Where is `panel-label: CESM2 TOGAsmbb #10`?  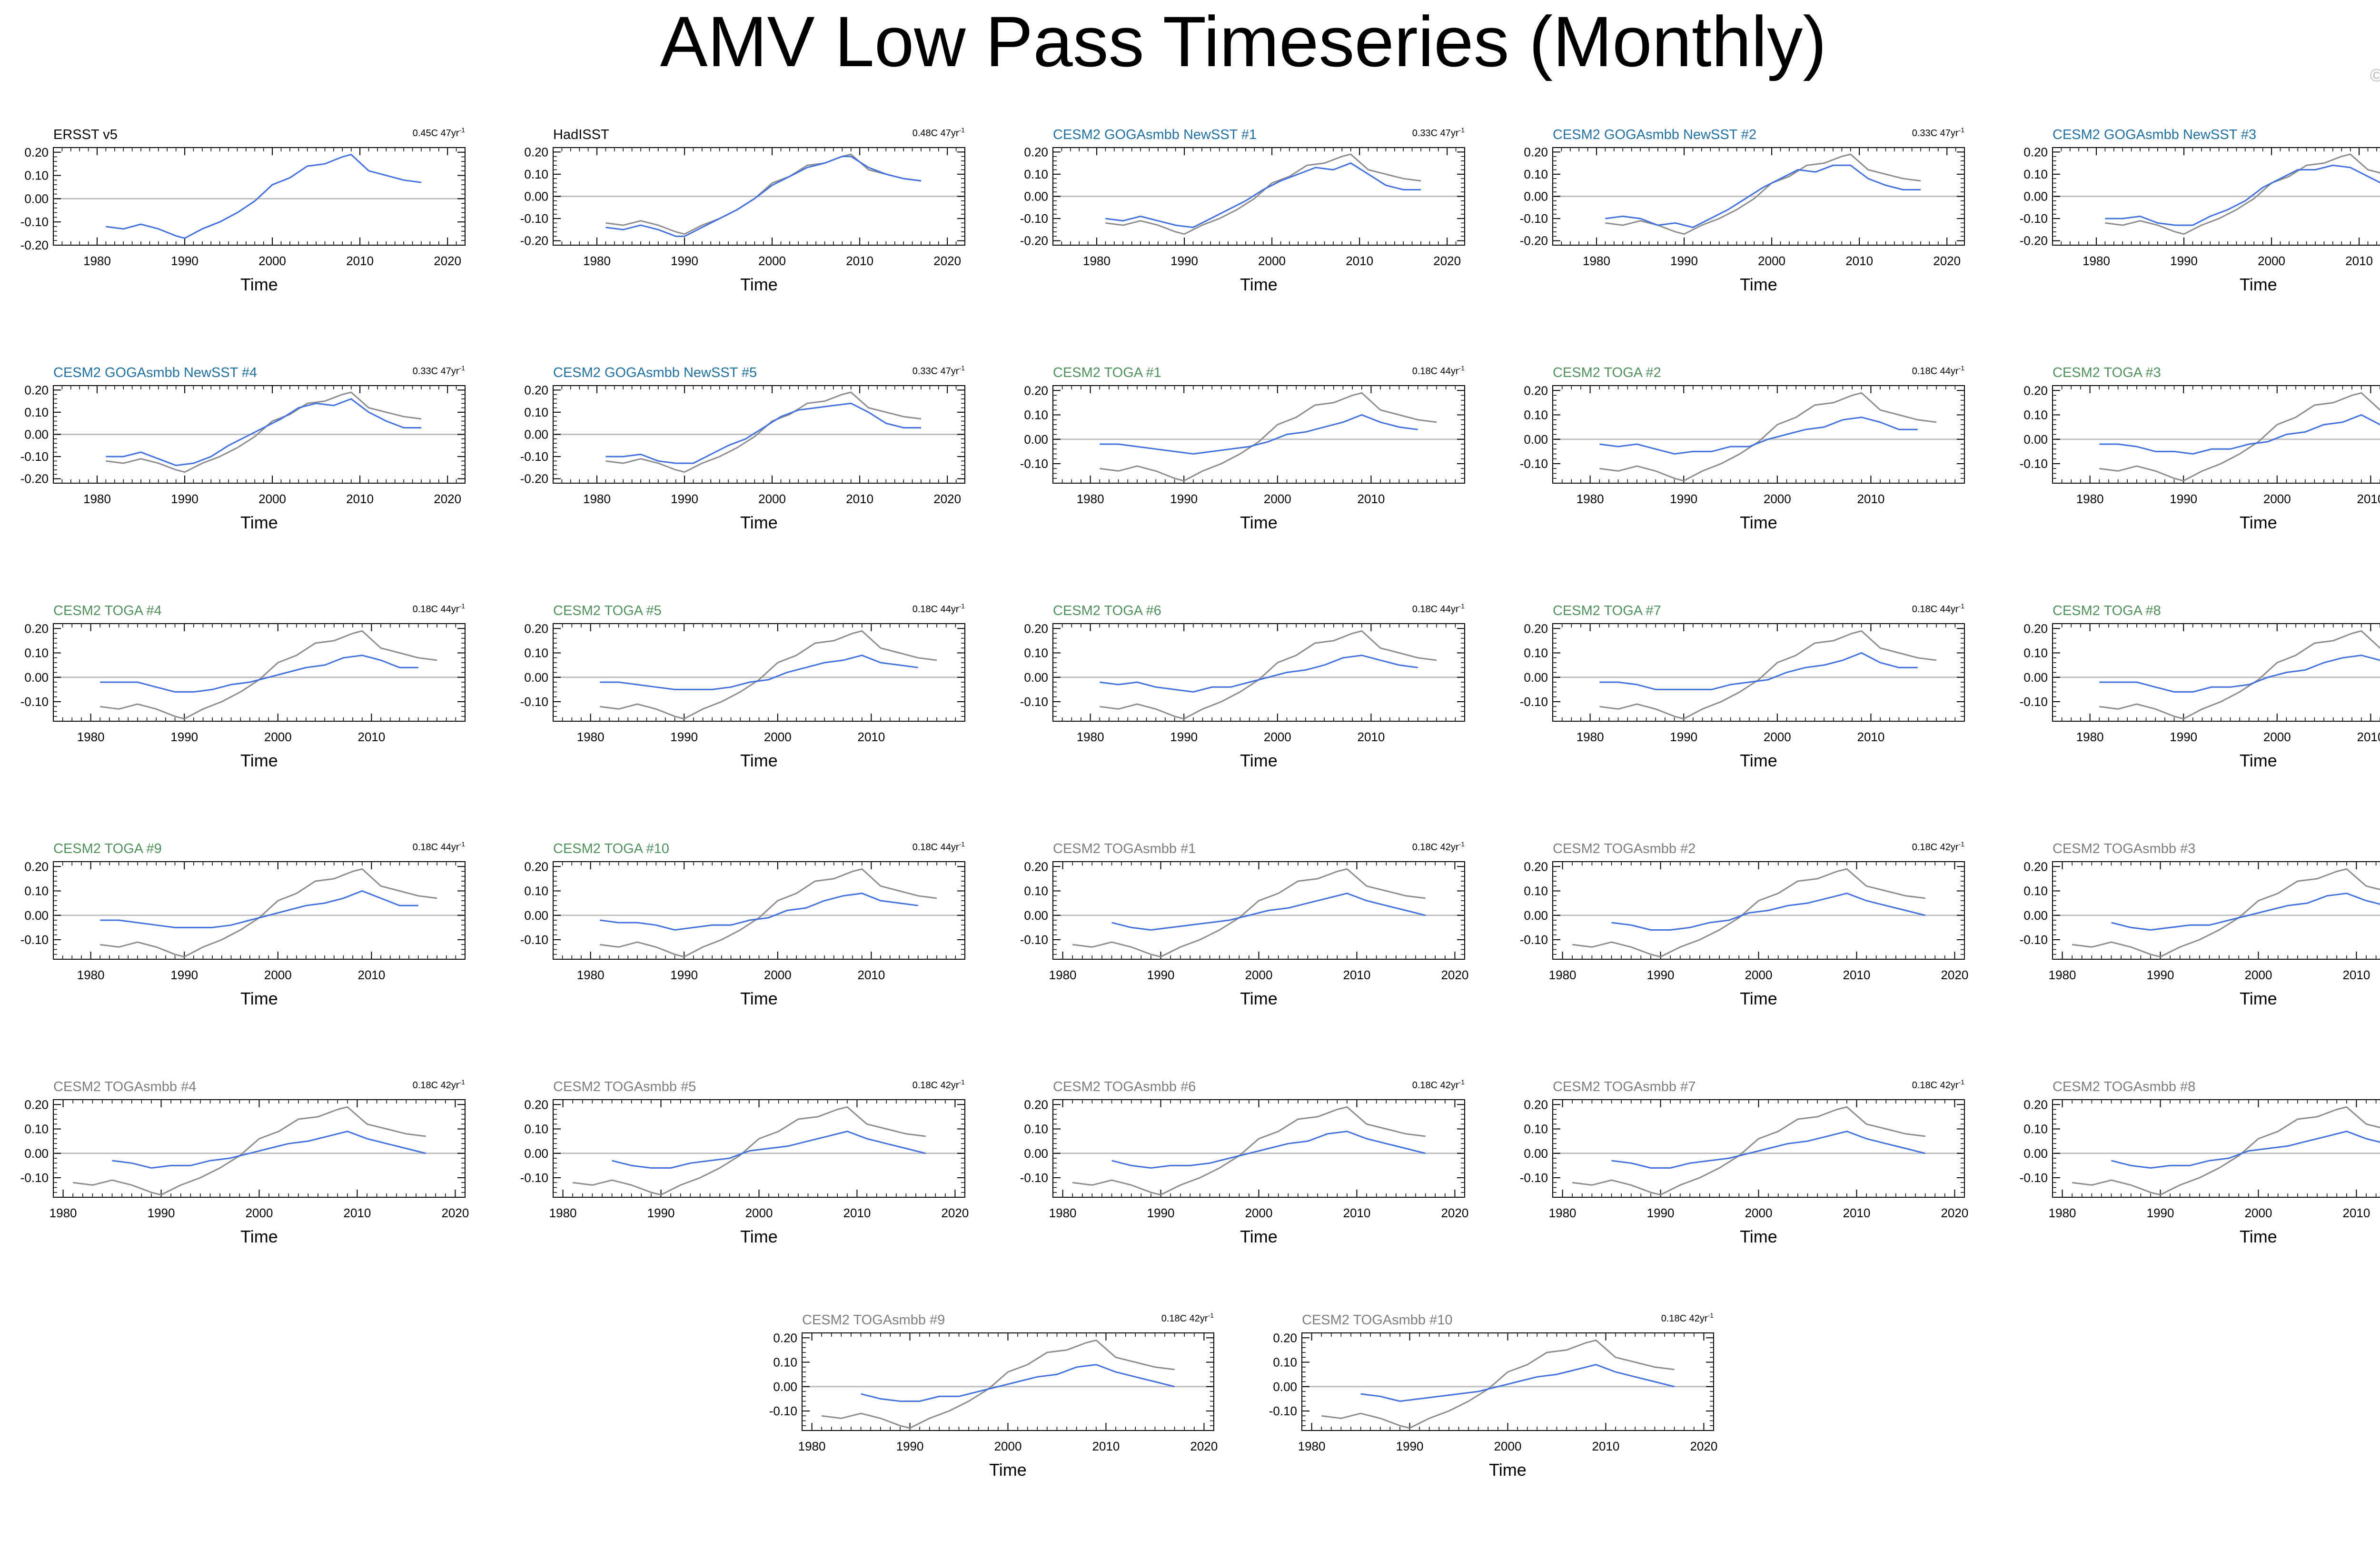 panel-label: CESM2 TOGAsmbb #10 is located at coordinates (1377, 1320).